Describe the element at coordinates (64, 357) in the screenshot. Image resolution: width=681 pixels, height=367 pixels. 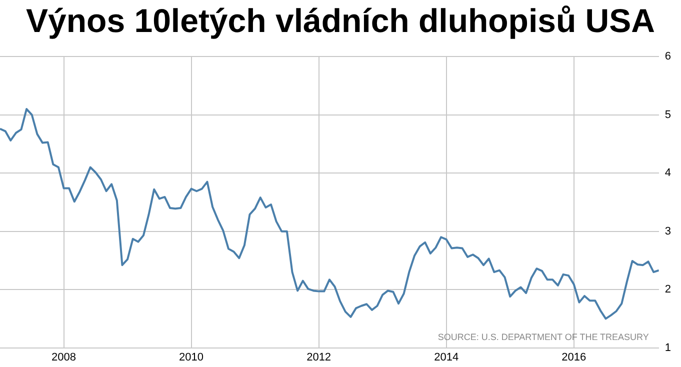
I see `x-tick-label: 2008` at that location.